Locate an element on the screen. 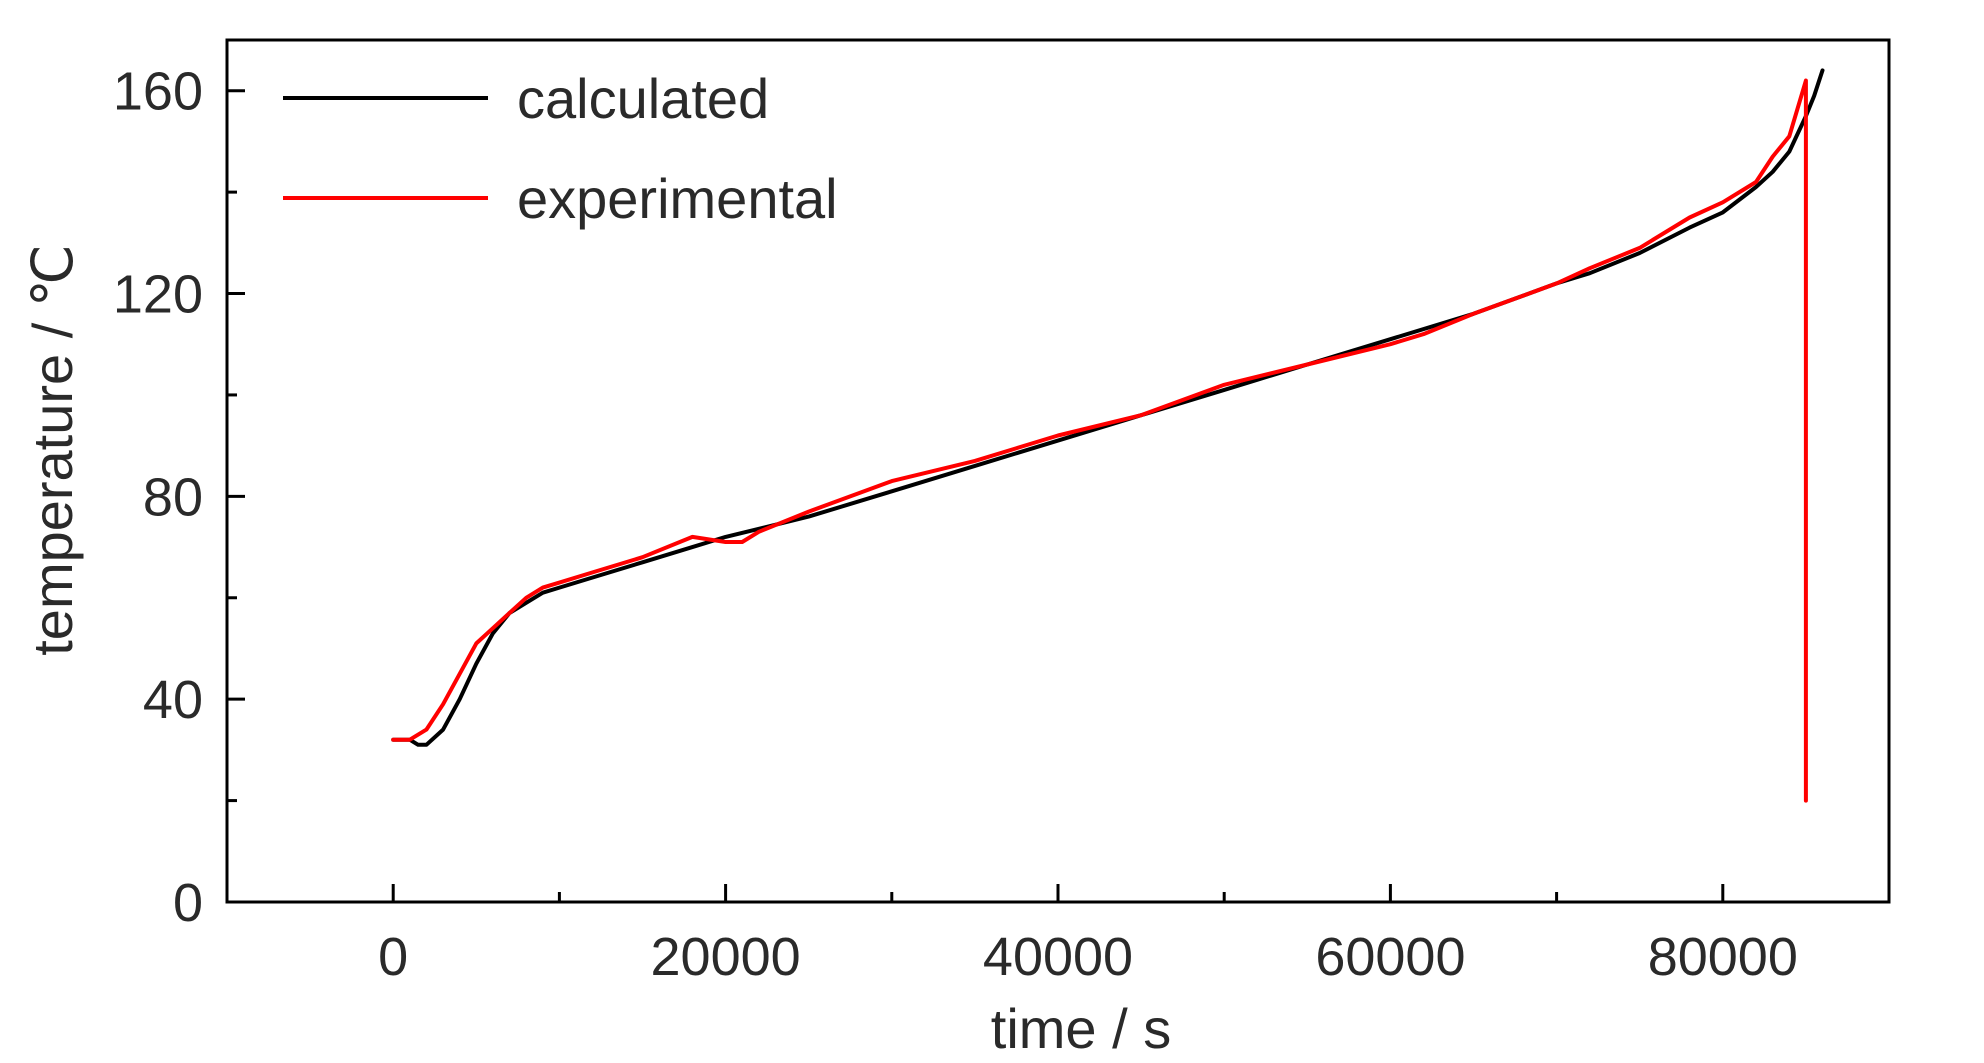  y-axis-title: temperature / ℃ is located at coordinates (52, 450).